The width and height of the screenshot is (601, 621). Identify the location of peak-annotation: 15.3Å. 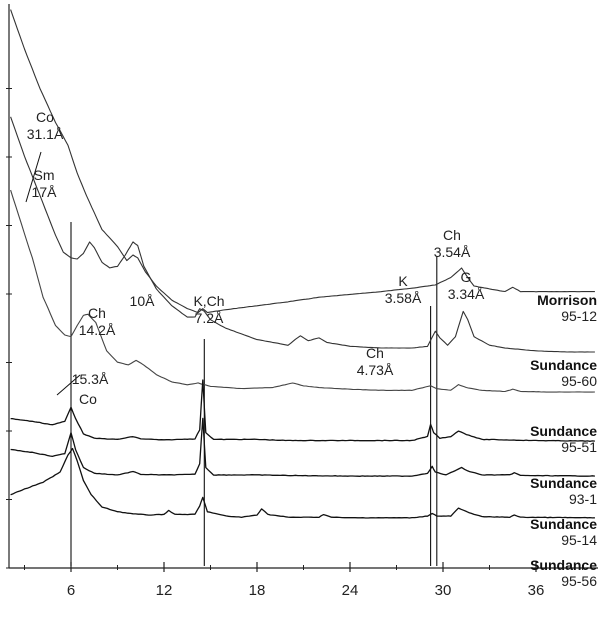
(90, 379).